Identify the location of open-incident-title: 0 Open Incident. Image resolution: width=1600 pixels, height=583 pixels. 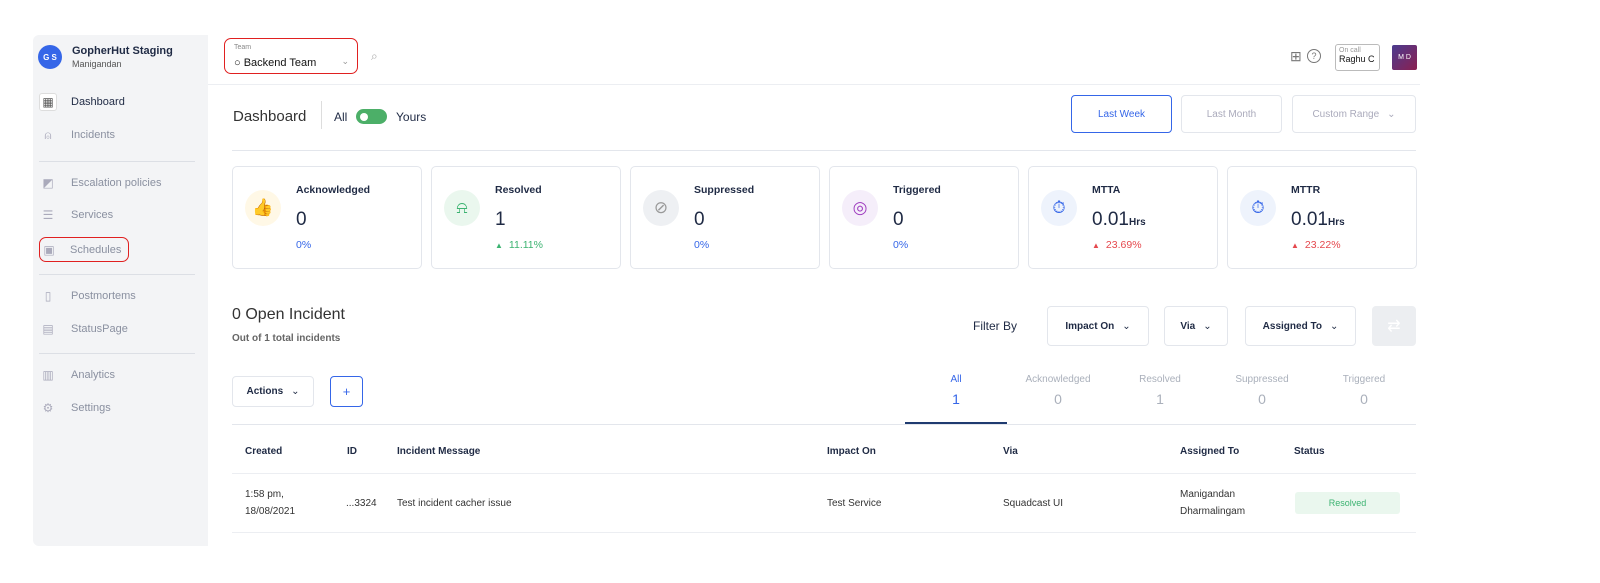
(288, 314).